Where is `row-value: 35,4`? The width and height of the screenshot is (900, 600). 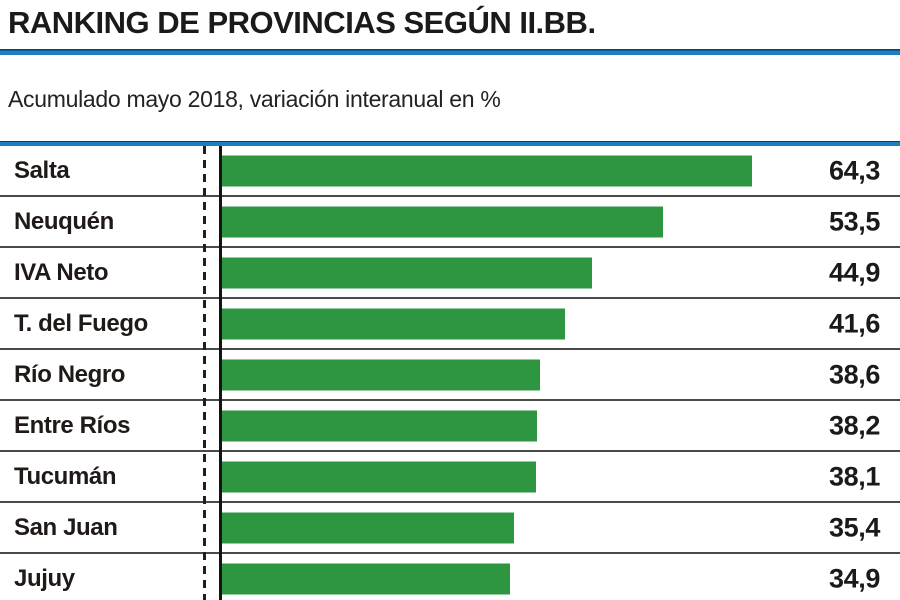 row-value: 35,4 is located at coordinates (854, 527).